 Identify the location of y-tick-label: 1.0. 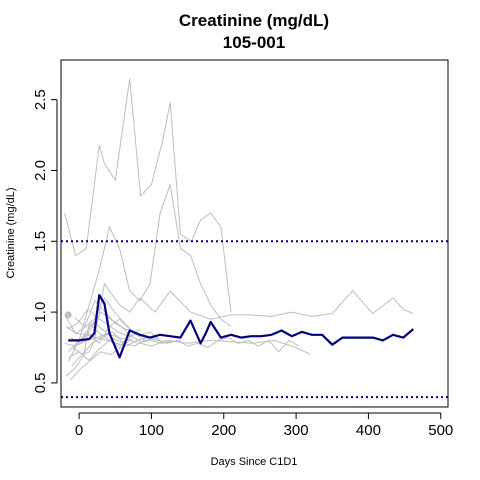
(40, 312).